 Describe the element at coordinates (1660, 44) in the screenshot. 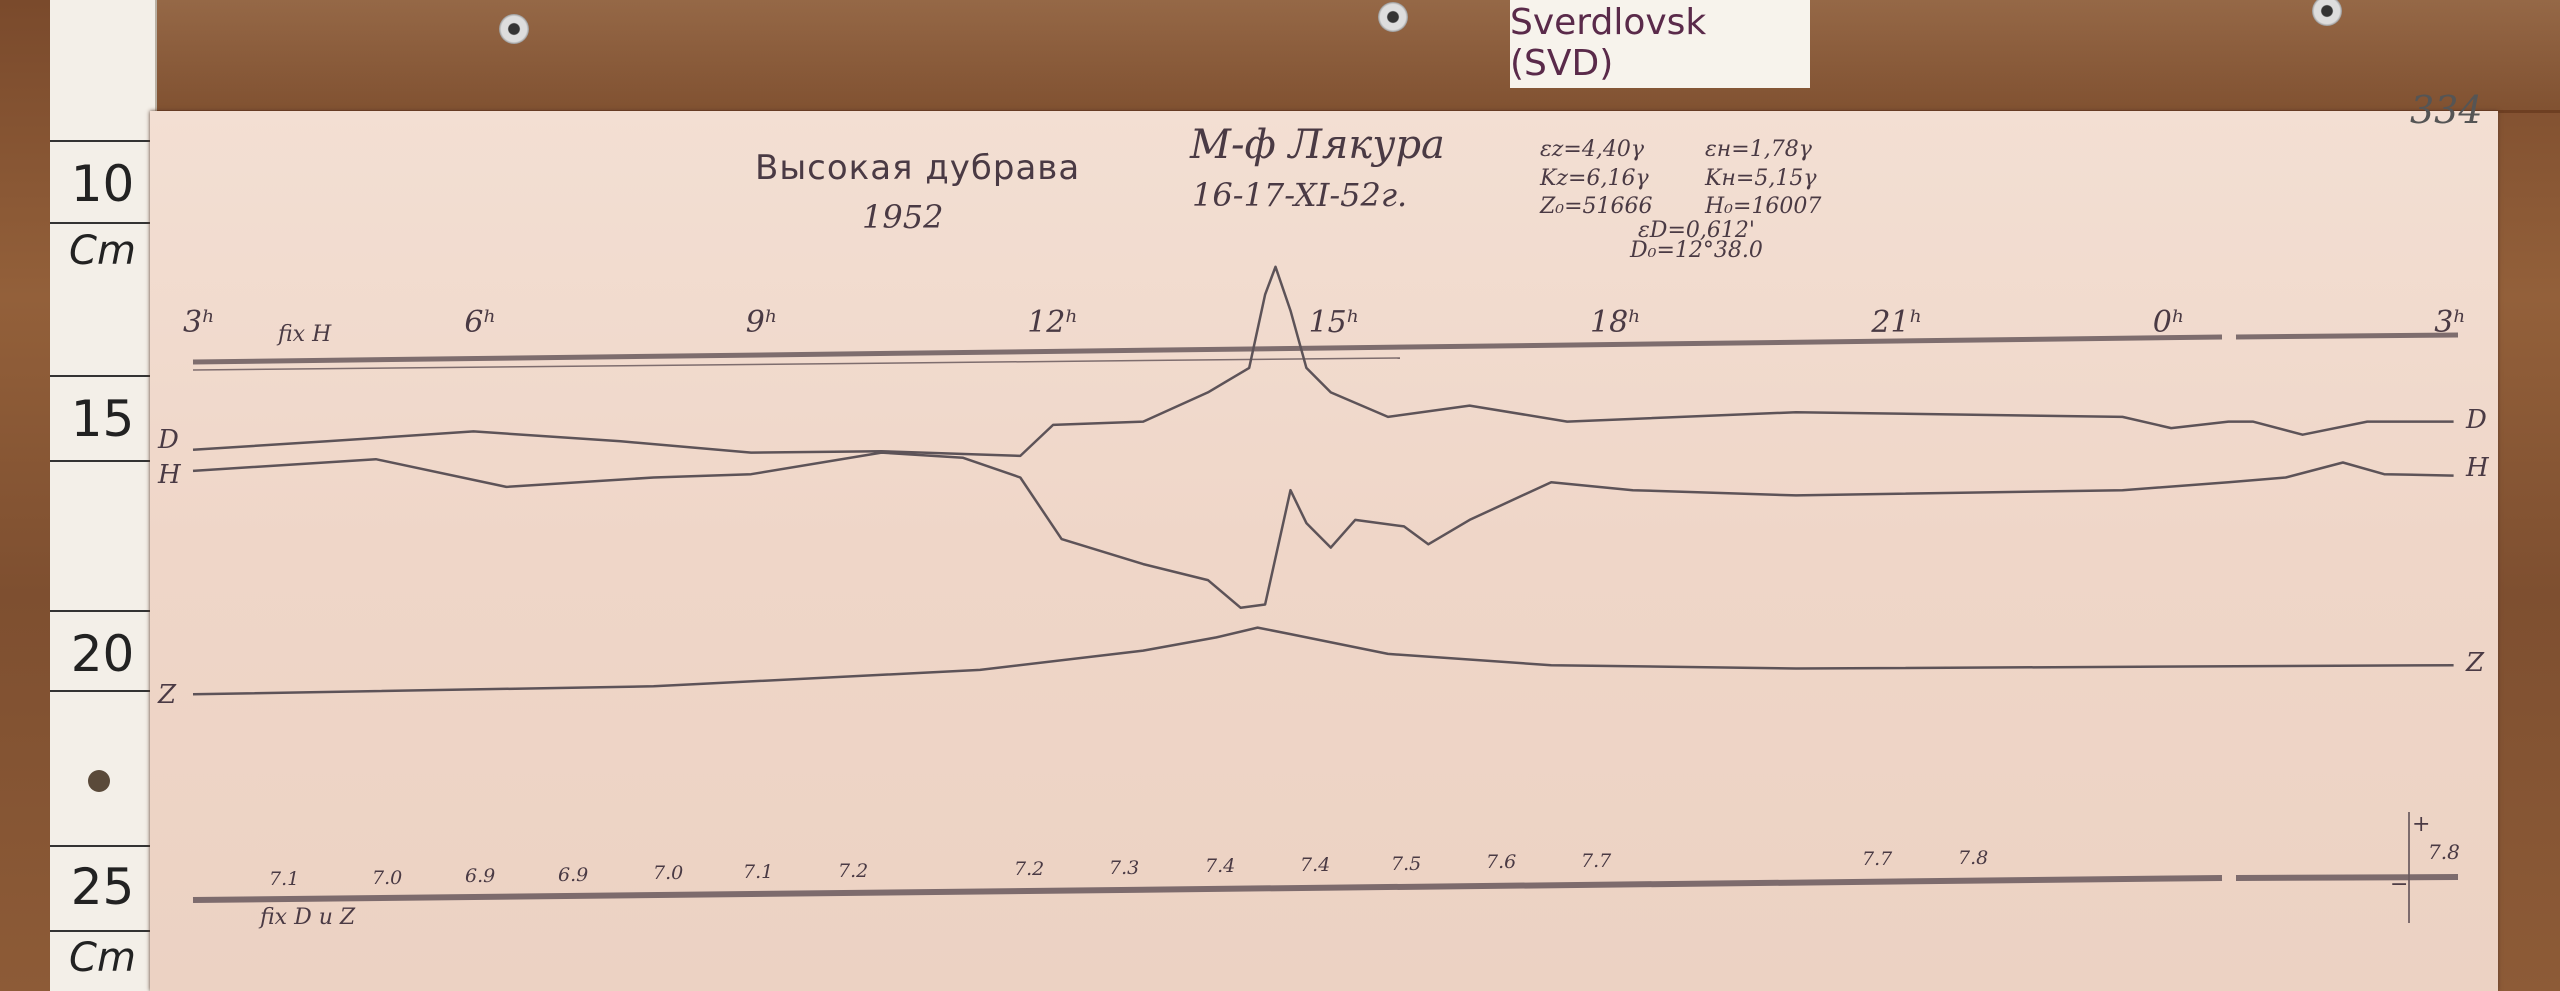

I see `station-label: Sverdlovsk (SVD)` at that location.